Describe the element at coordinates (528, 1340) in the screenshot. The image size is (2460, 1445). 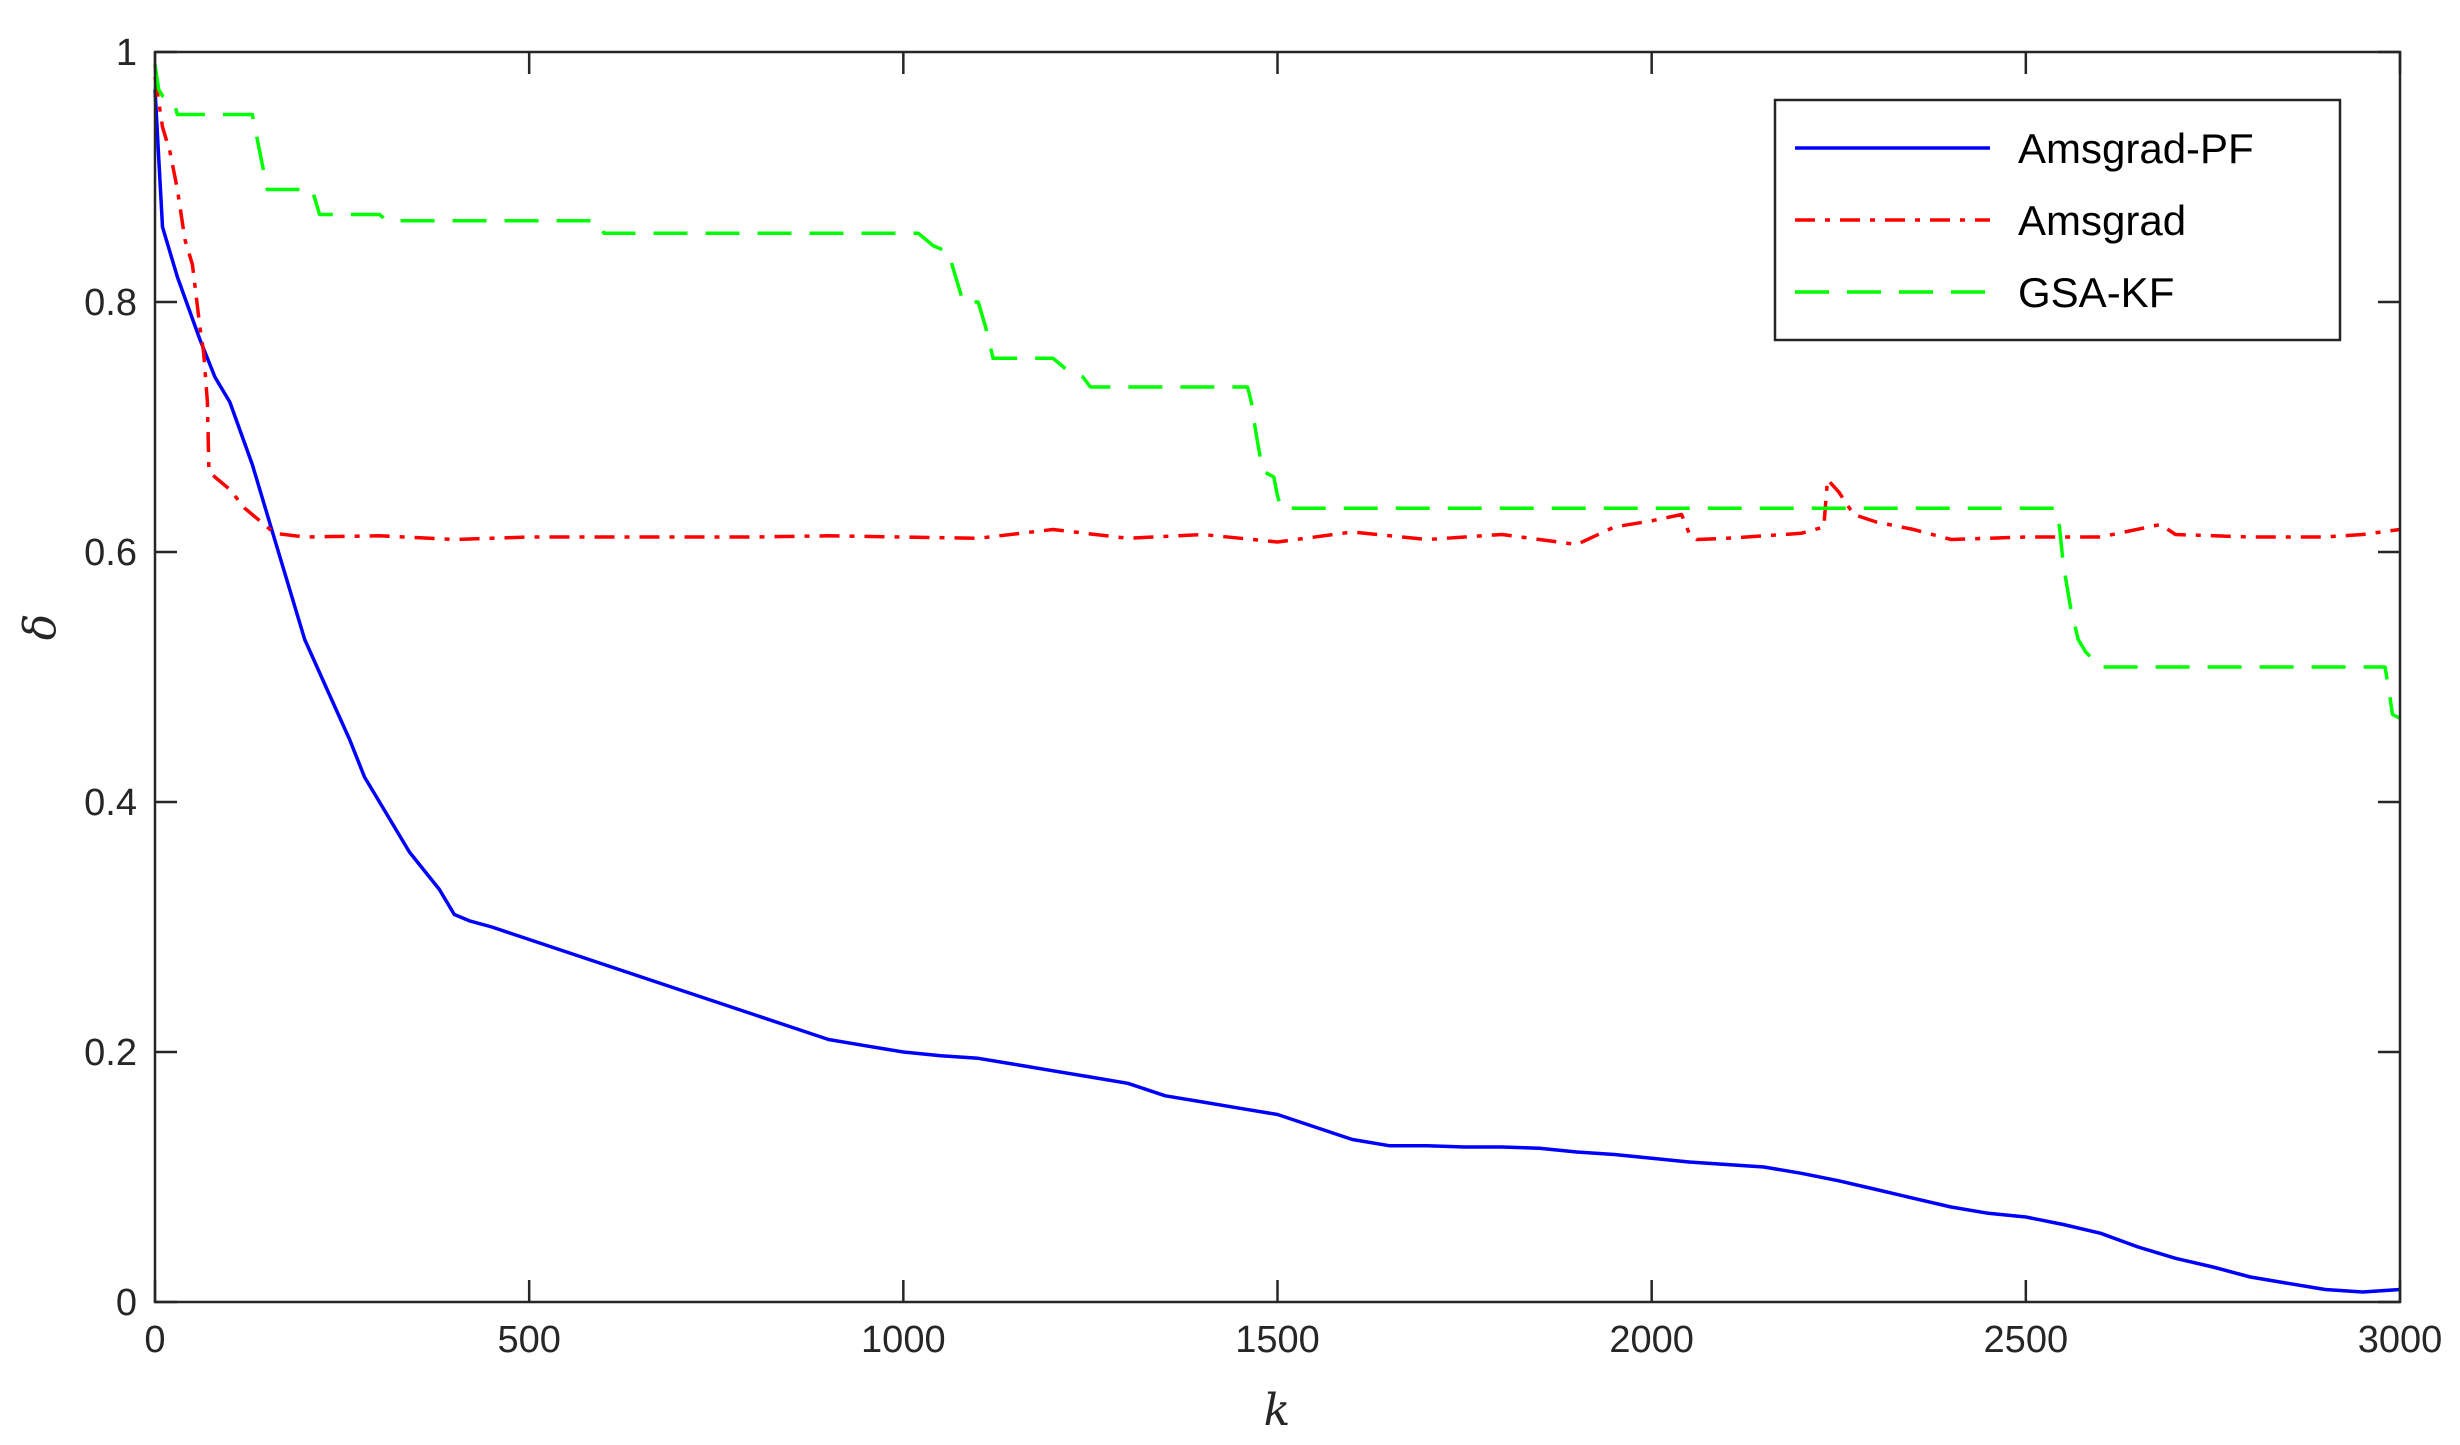
I see `x-tick-label: 500` at that location.